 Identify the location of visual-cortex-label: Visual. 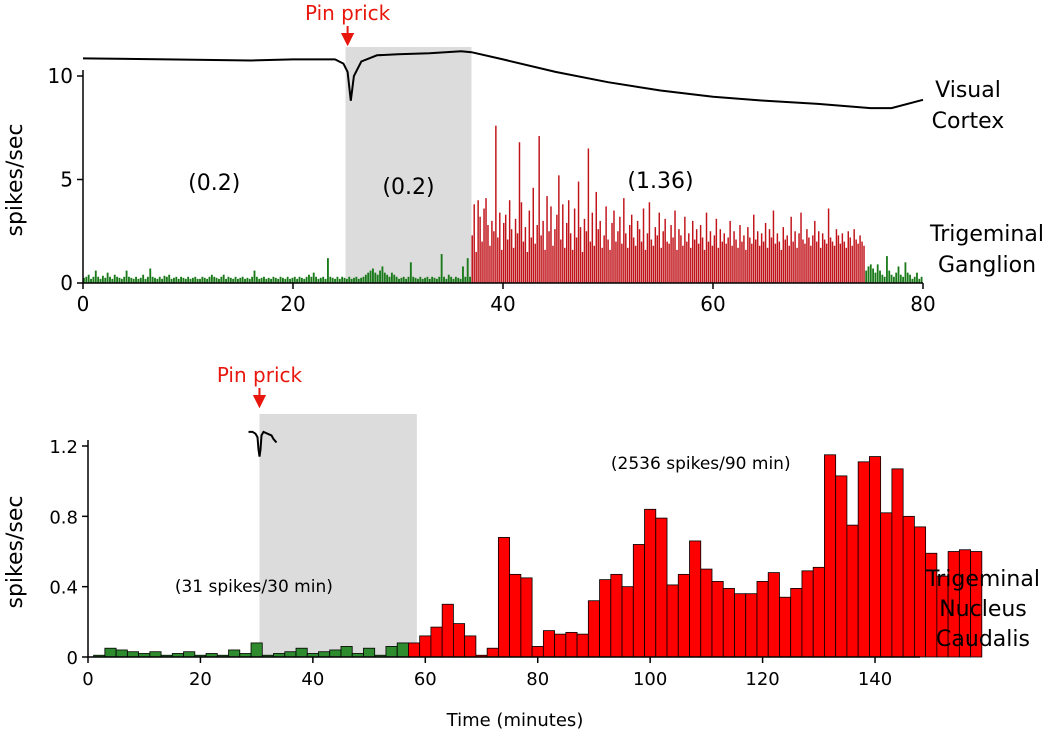
(968, 90).